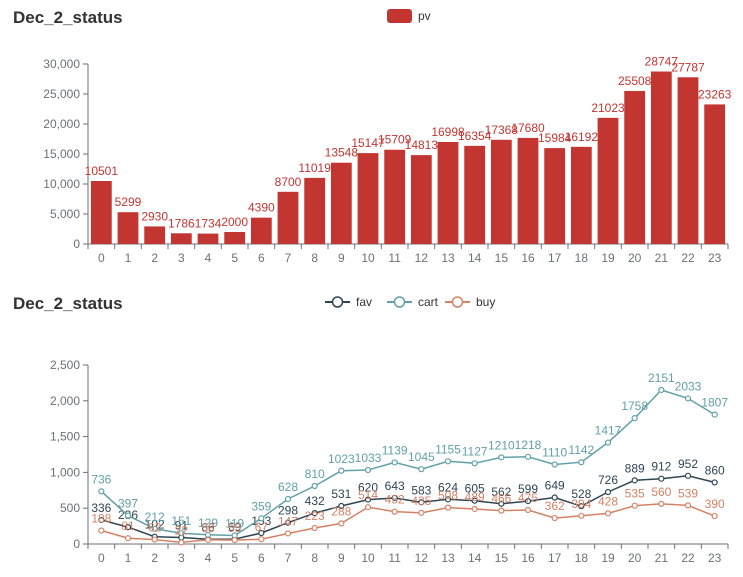 Image resolution: width=743 pixels, height=577 pixels. I want to click on status-legend-label: cart, so click(428, 302).